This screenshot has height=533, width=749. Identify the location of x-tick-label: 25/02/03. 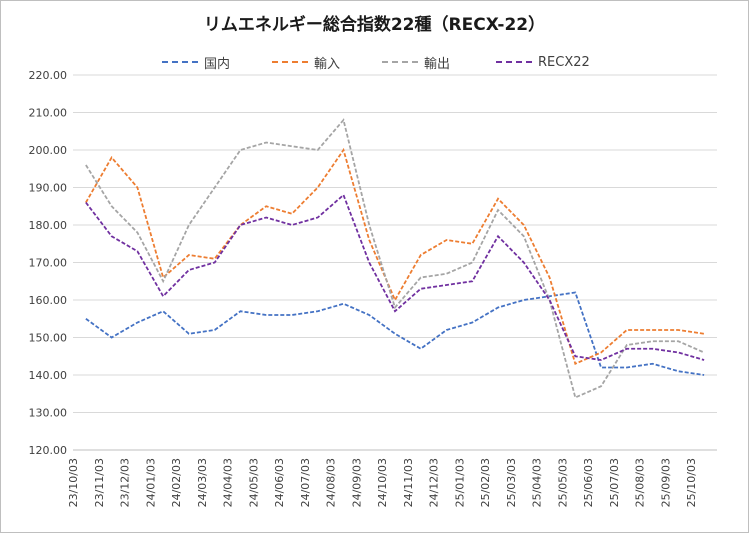
(485, 482).